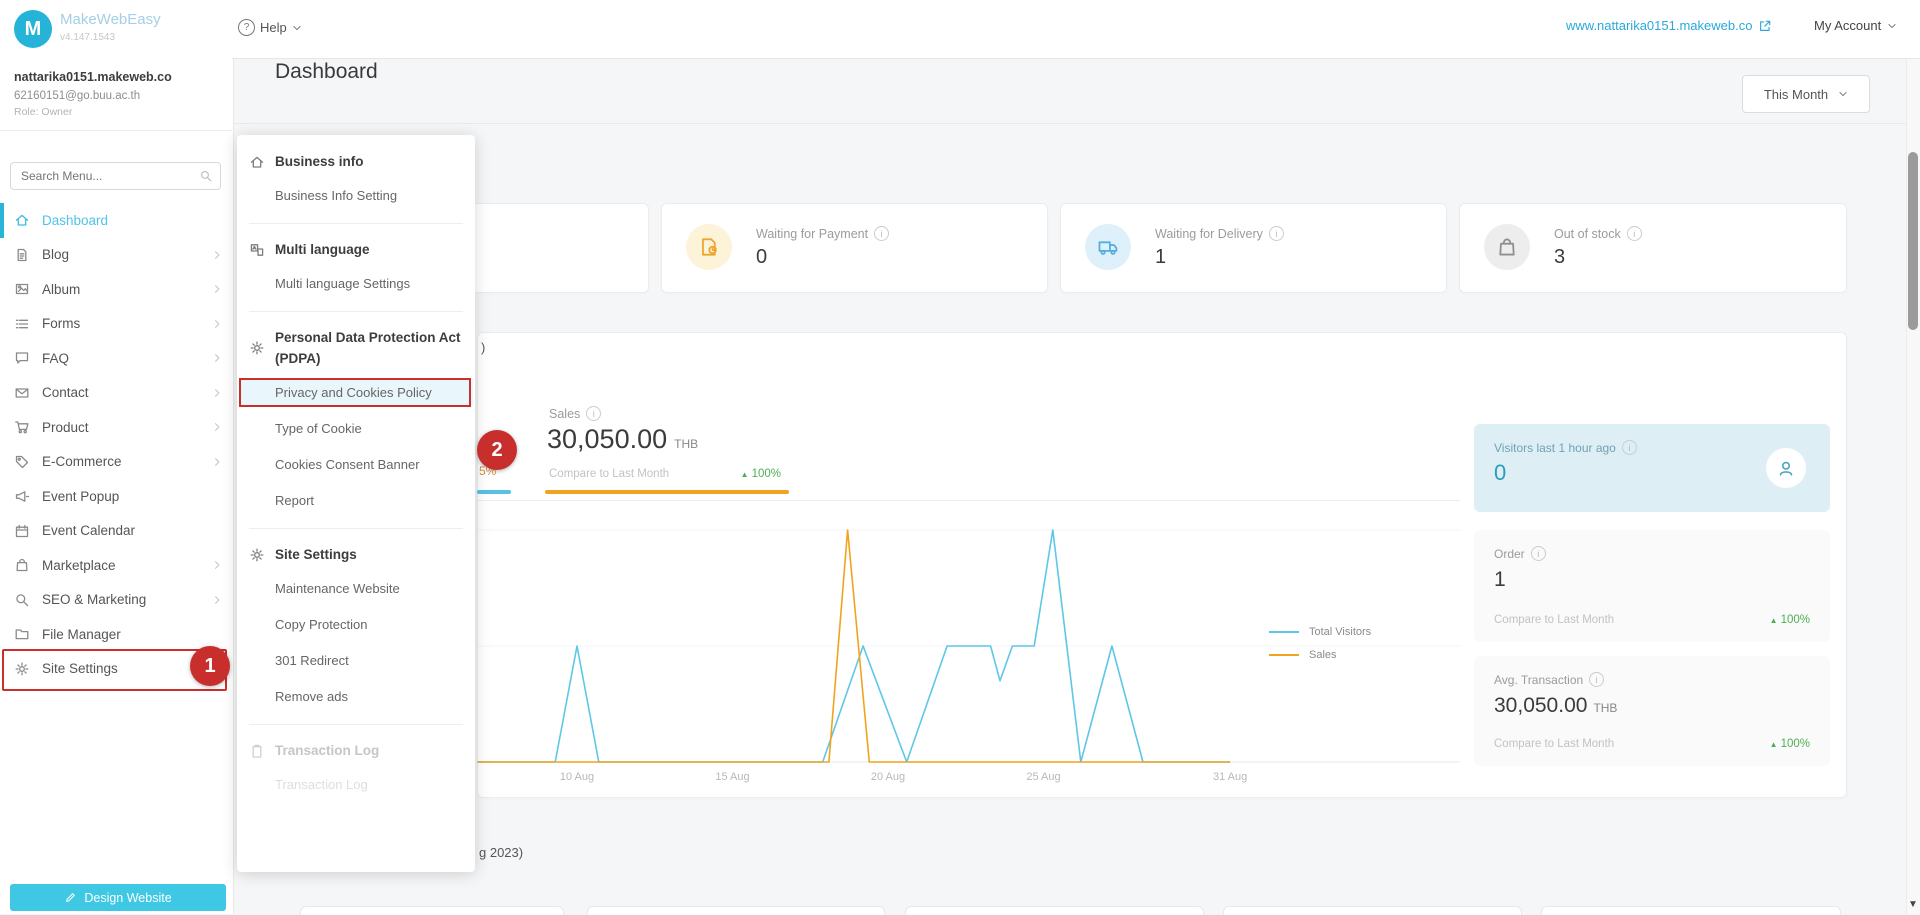 This screenshot has height=915, width=1920. I want to click on account-domain: nattarika0151.makeweb.co, so click(93, 77).